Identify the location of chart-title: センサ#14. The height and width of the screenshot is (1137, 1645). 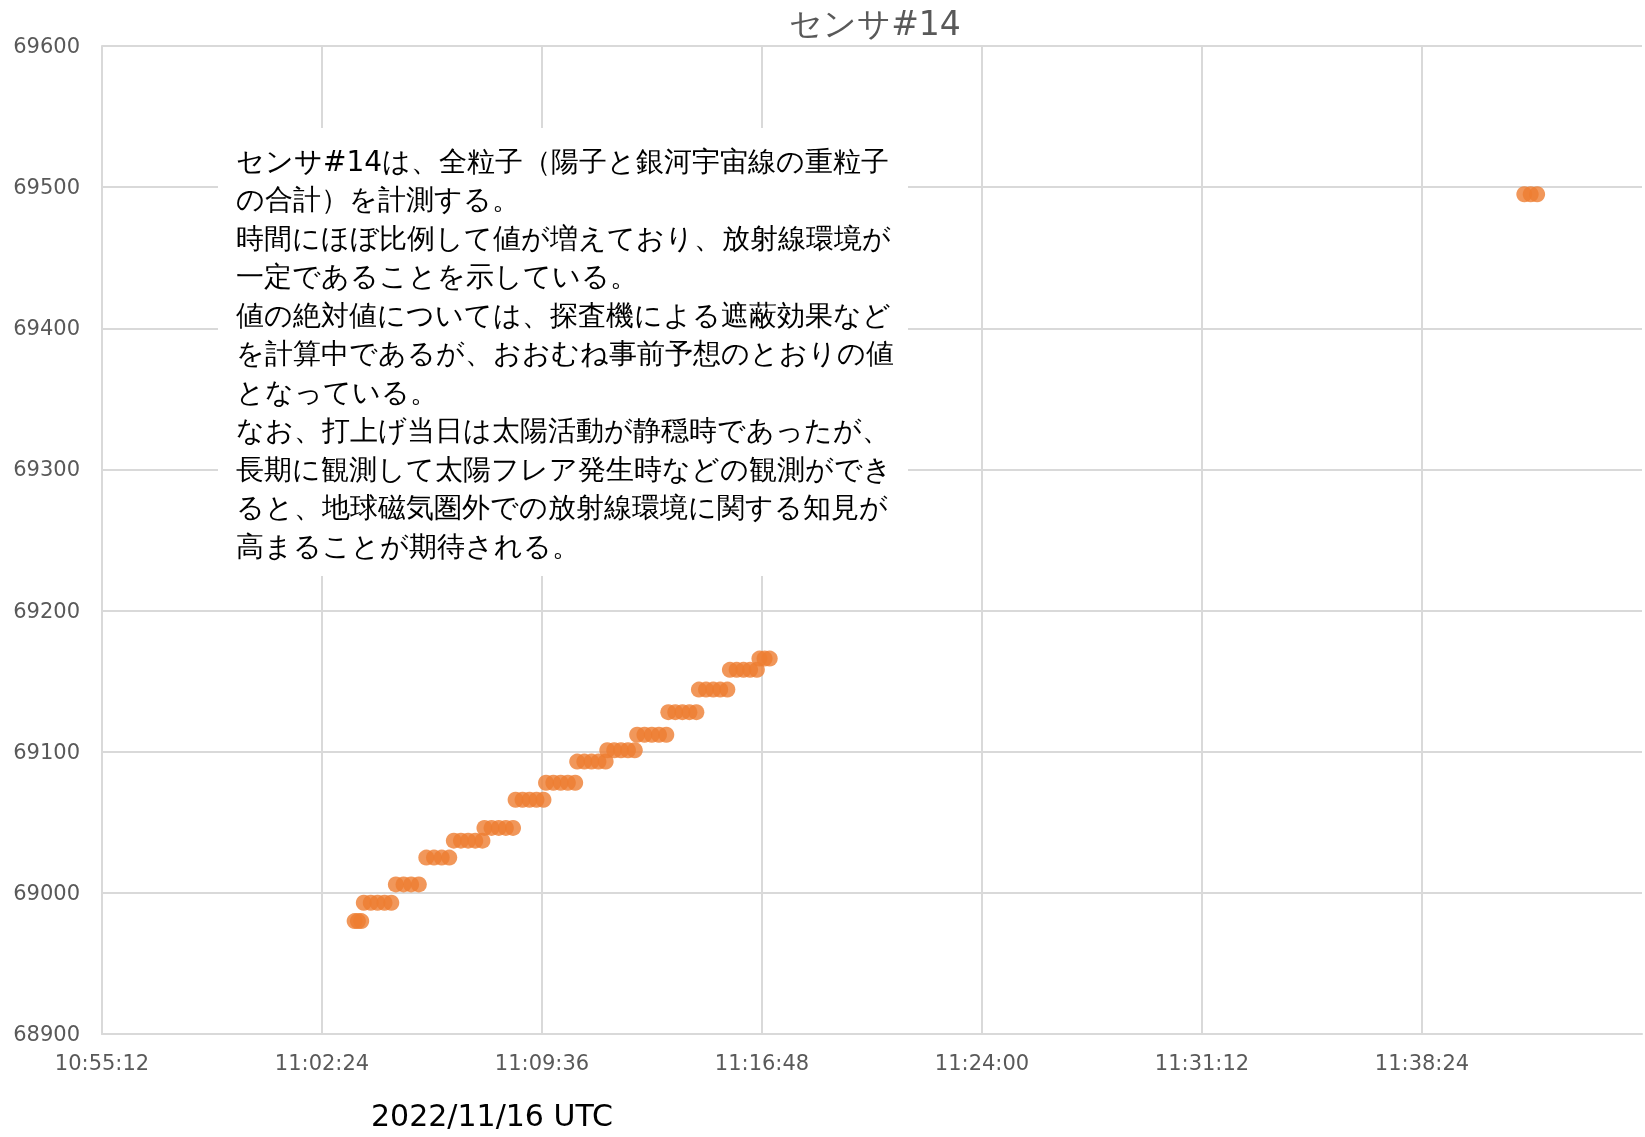
(875, 23).